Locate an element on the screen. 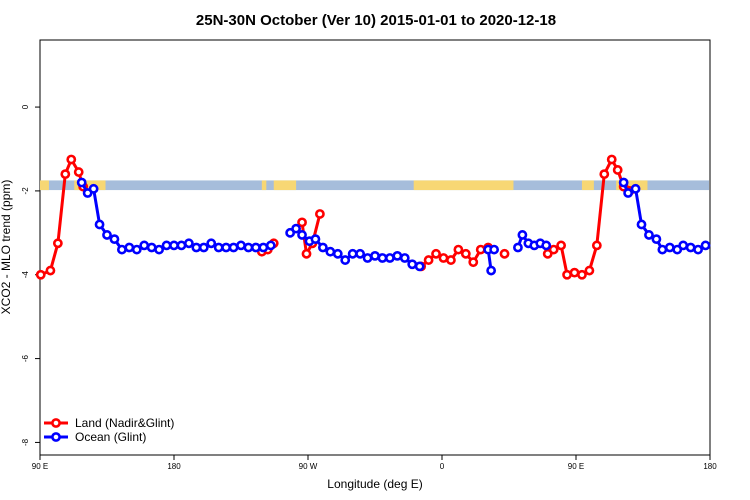 Image resolution: width=750 pixels, height=500 pixels. legend: Land (Nadir&Glint)Ocean (Glint) is located at coordinates (109, 430).